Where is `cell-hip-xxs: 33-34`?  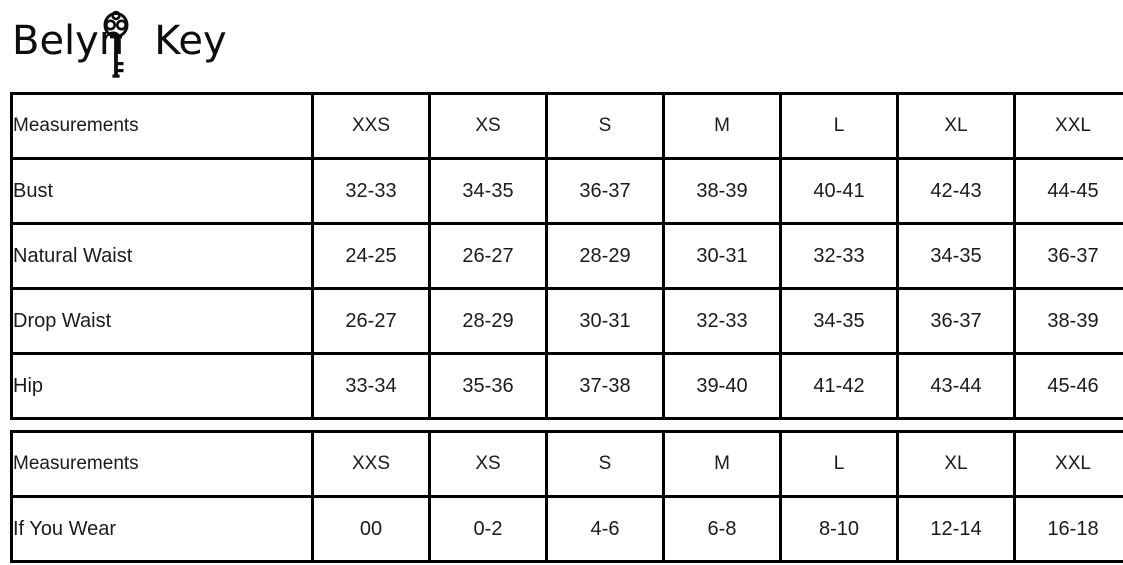
cell-hip-xxs: 33-34 is located at coordinates (371, 386).